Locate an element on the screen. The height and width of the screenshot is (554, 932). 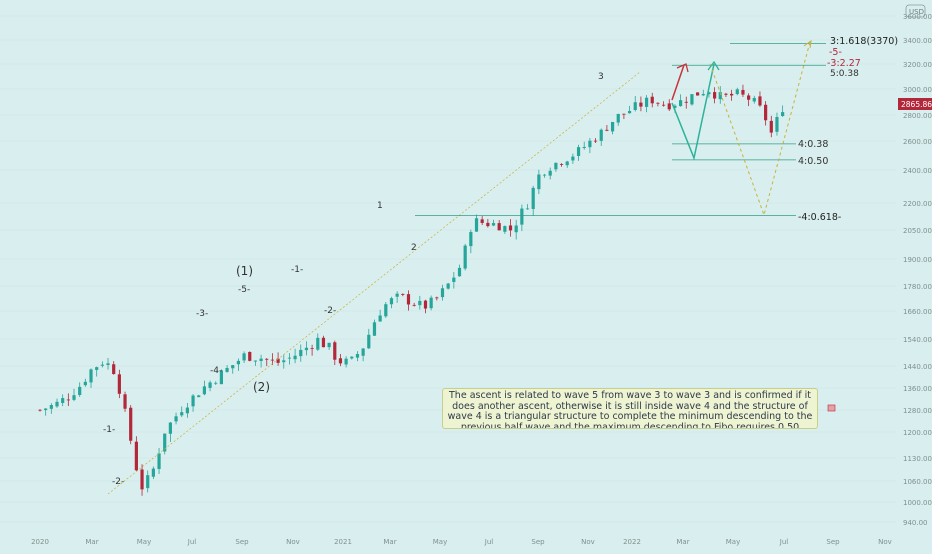
wave-label-2: 2 is located at coordinates (414, 248).